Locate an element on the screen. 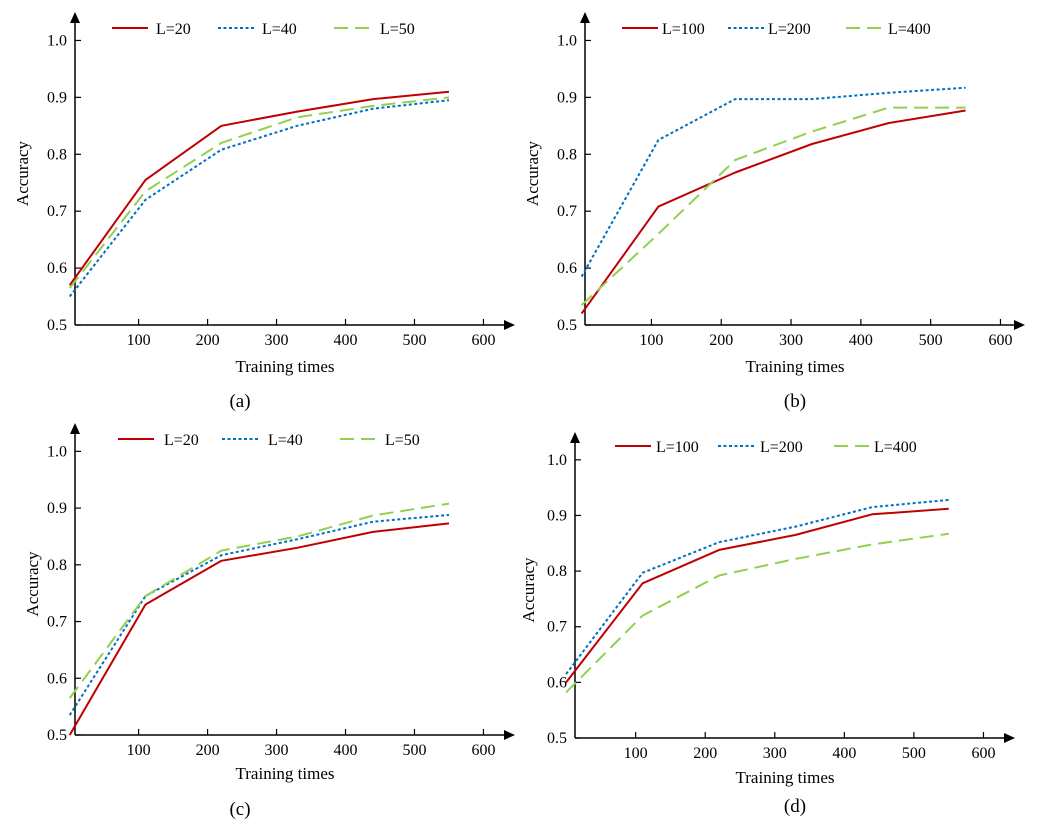 The image size is (1061, 824). panel-caption: (c) is located at coordinates (239, 809).